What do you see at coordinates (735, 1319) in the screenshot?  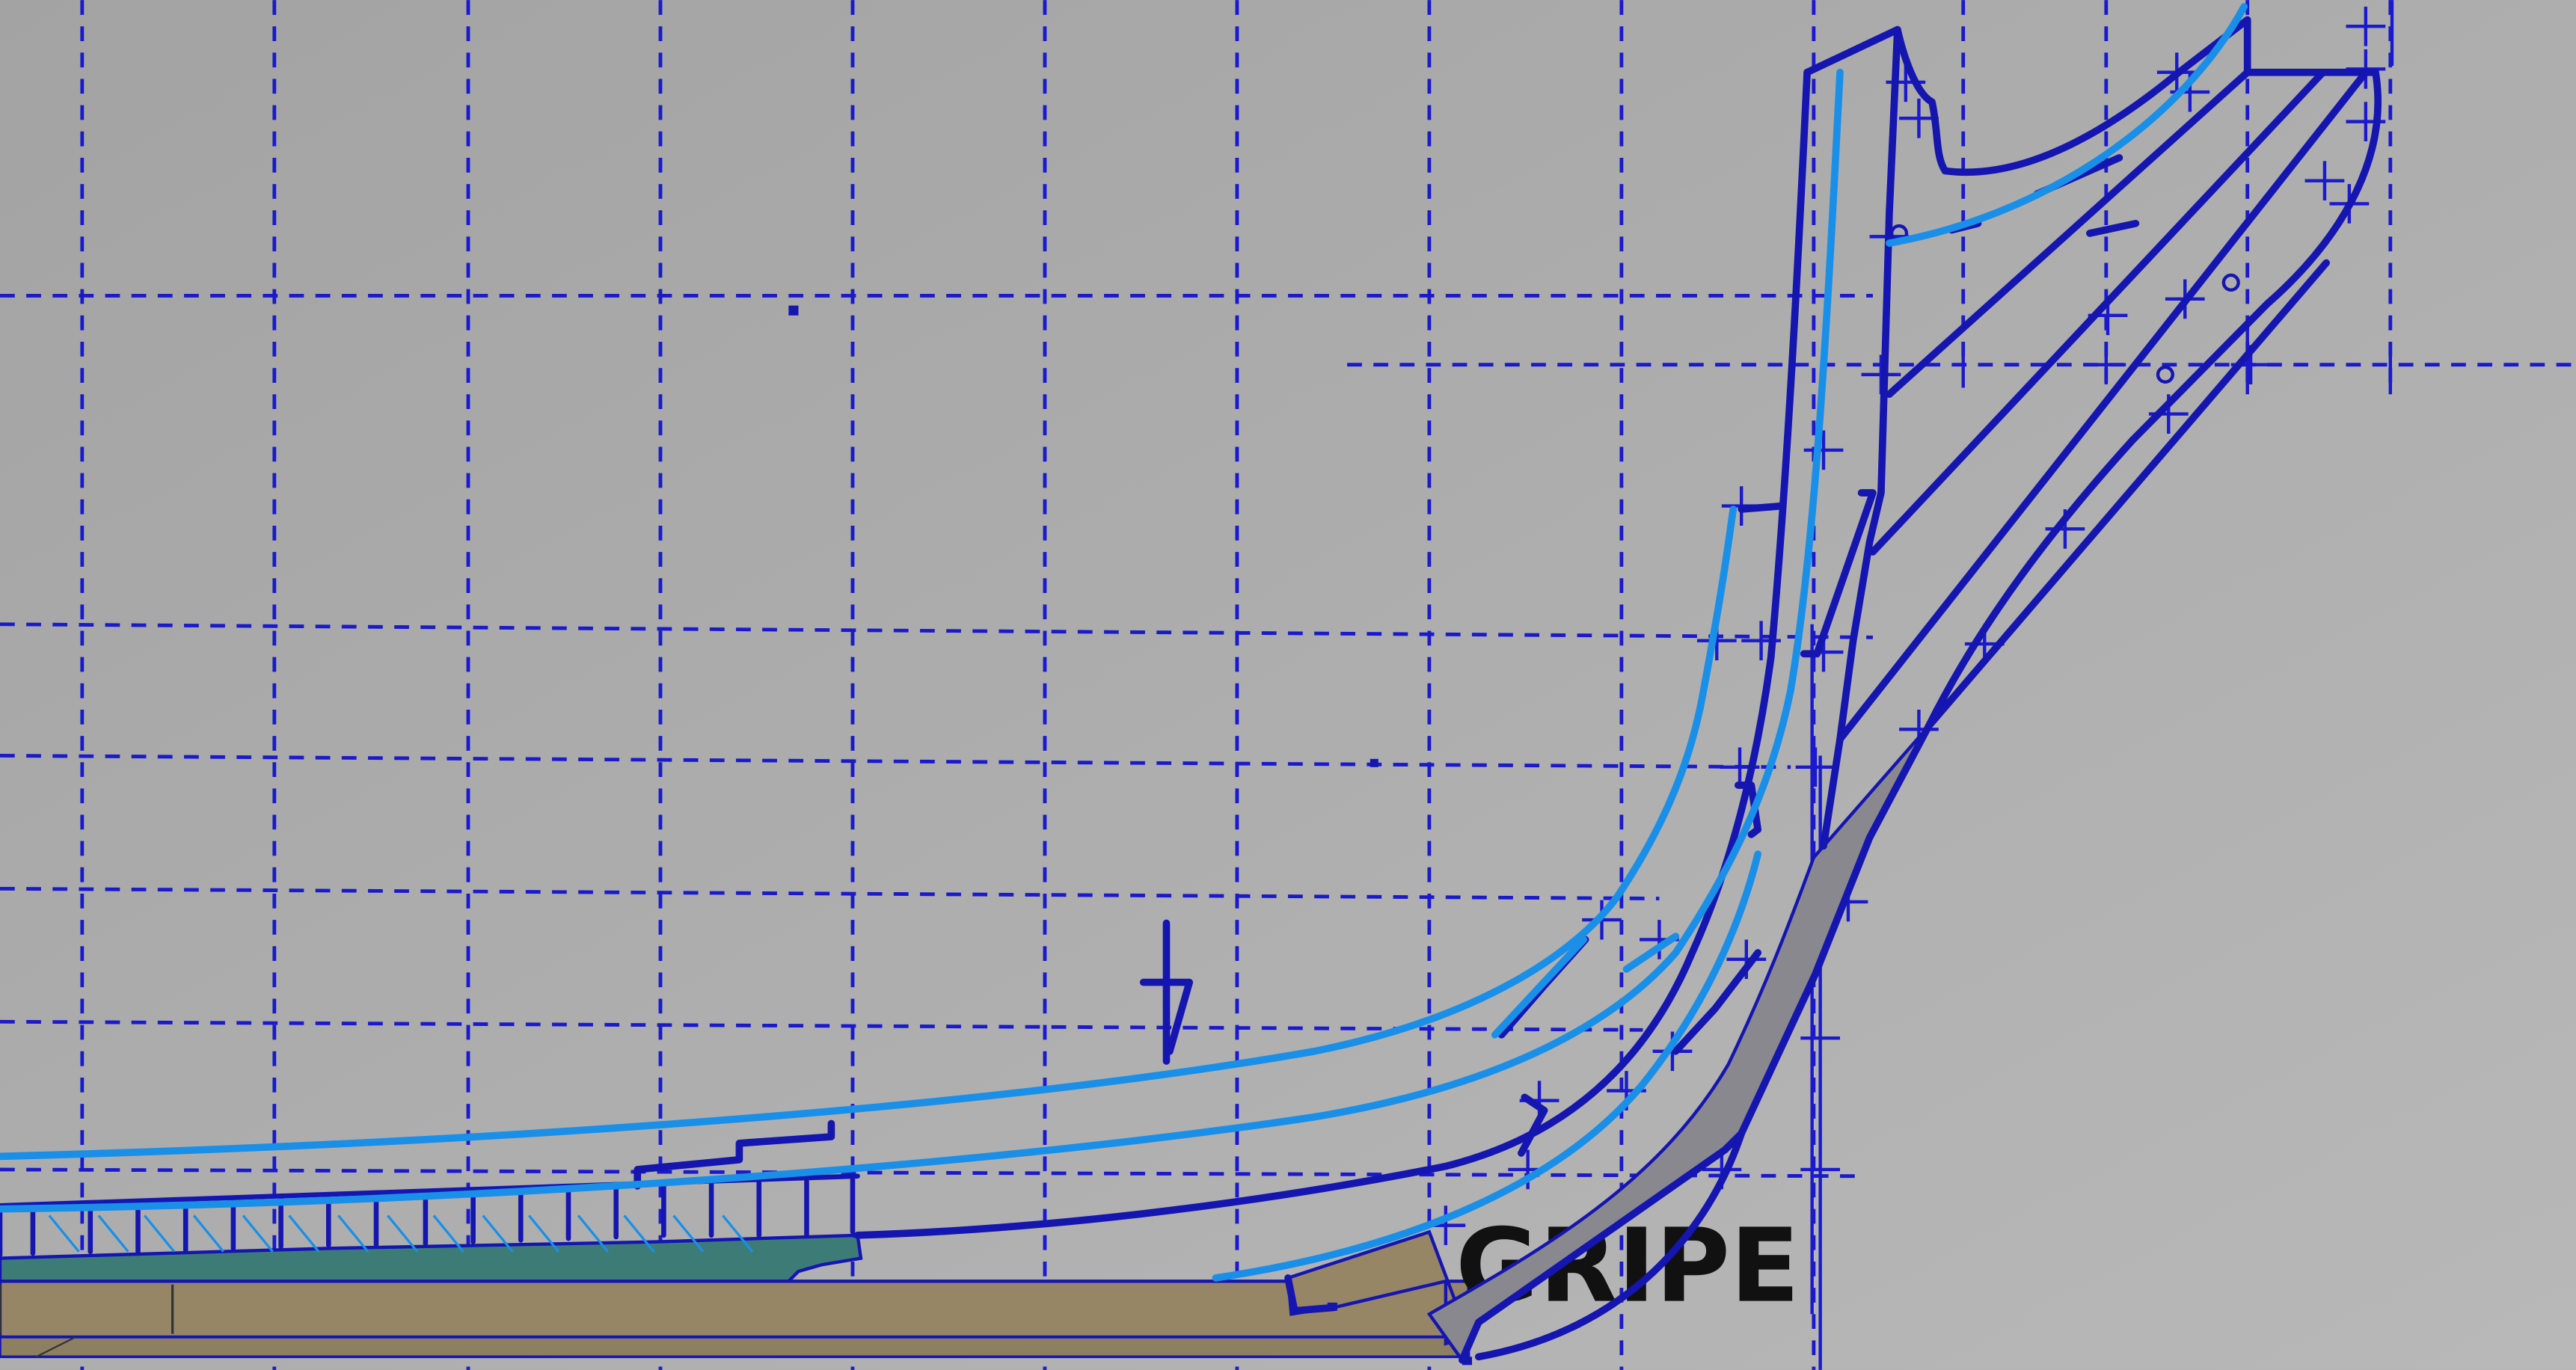 I see `keel` at bounding box center [735, 1319].